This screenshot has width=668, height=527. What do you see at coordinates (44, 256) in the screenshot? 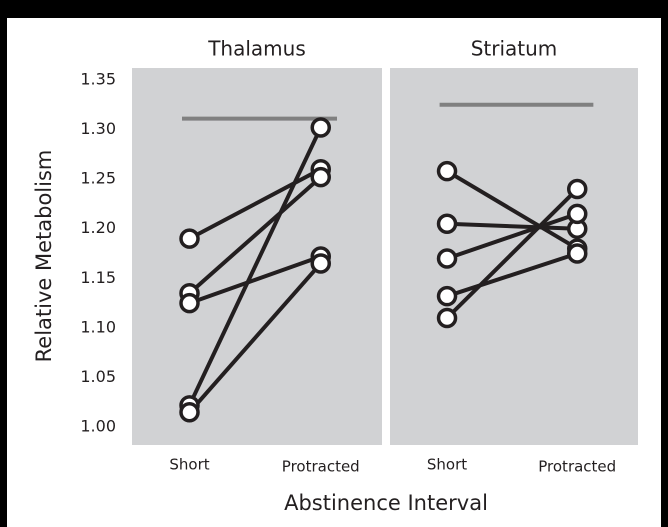
I see `y-axis-label: Relative Metabolism` at bounding box center [44, 256].